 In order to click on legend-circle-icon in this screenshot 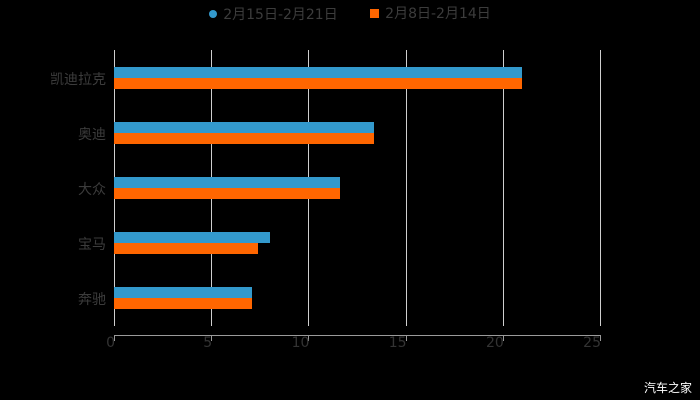, I will do `click(213, 13)`.